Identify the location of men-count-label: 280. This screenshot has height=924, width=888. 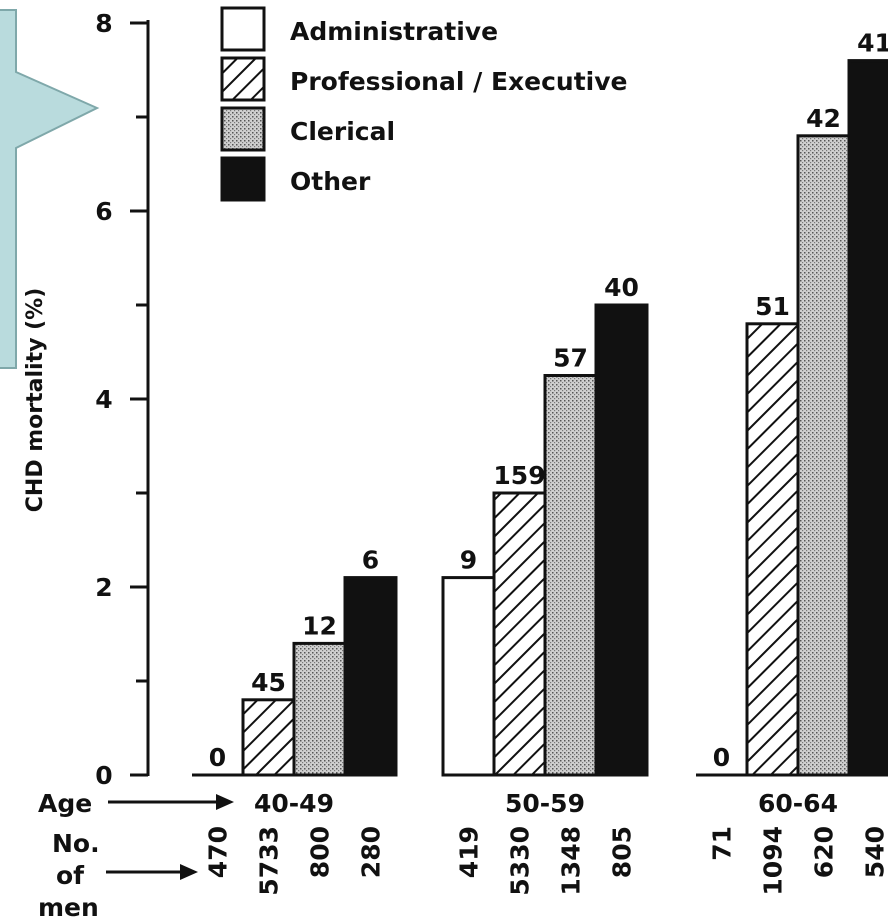
(371, 852).